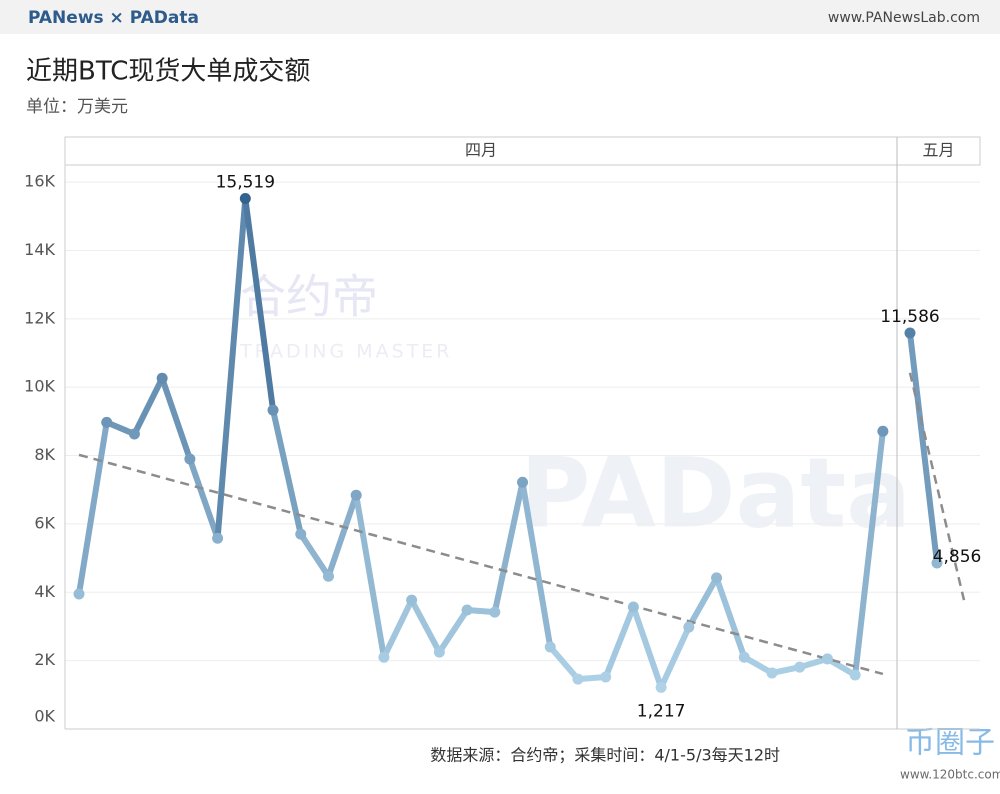  I want to click on chart-title: 近期BTC现货大单成交额, so click(168, 72).